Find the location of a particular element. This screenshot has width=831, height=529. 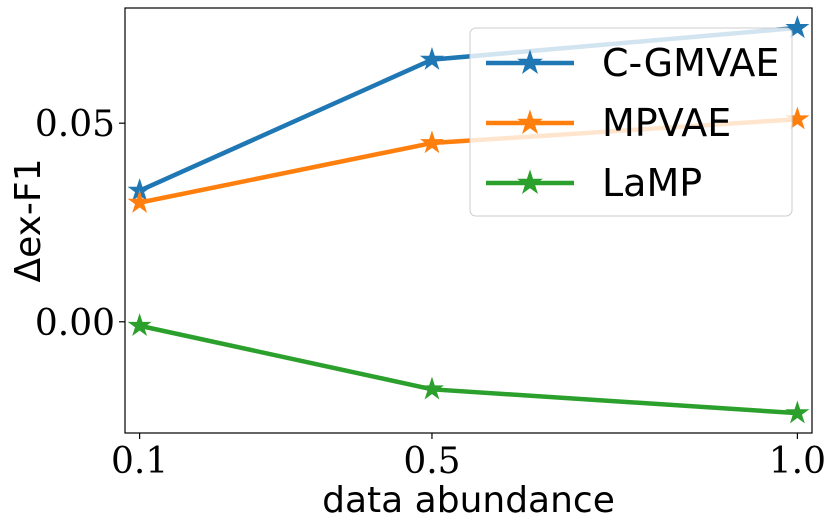

legend-marker-mpvae is located at coordinates (530, 122).